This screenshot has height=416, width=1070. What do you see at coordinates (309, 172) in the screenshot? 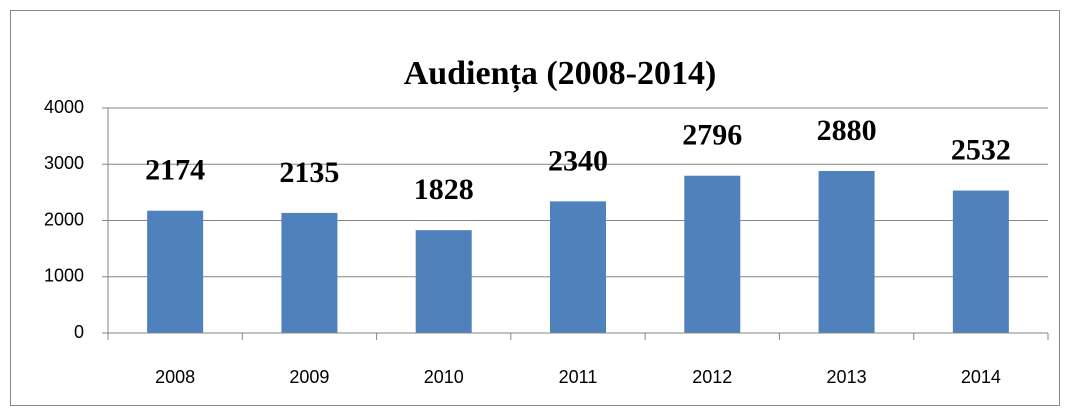
I see `data-label: 2135` at bounding box center [309, 172].